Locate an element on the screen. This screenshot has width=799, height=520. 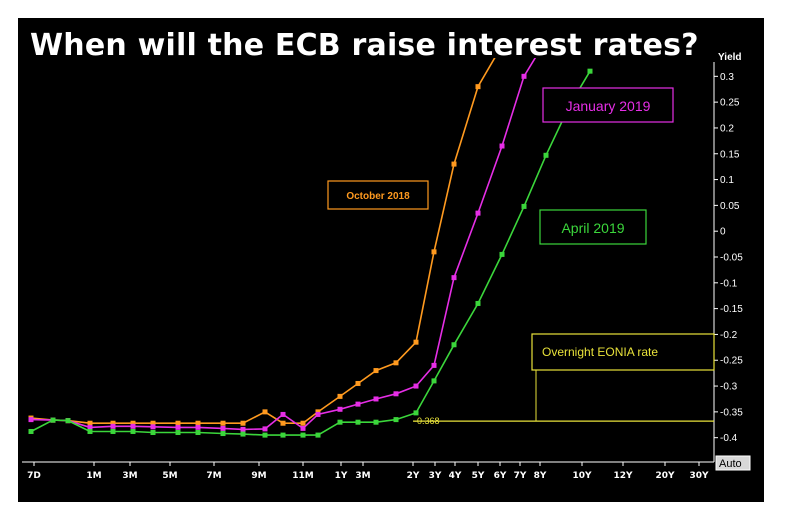
x-tick-label: 9M is located at coordinates (258, 476).